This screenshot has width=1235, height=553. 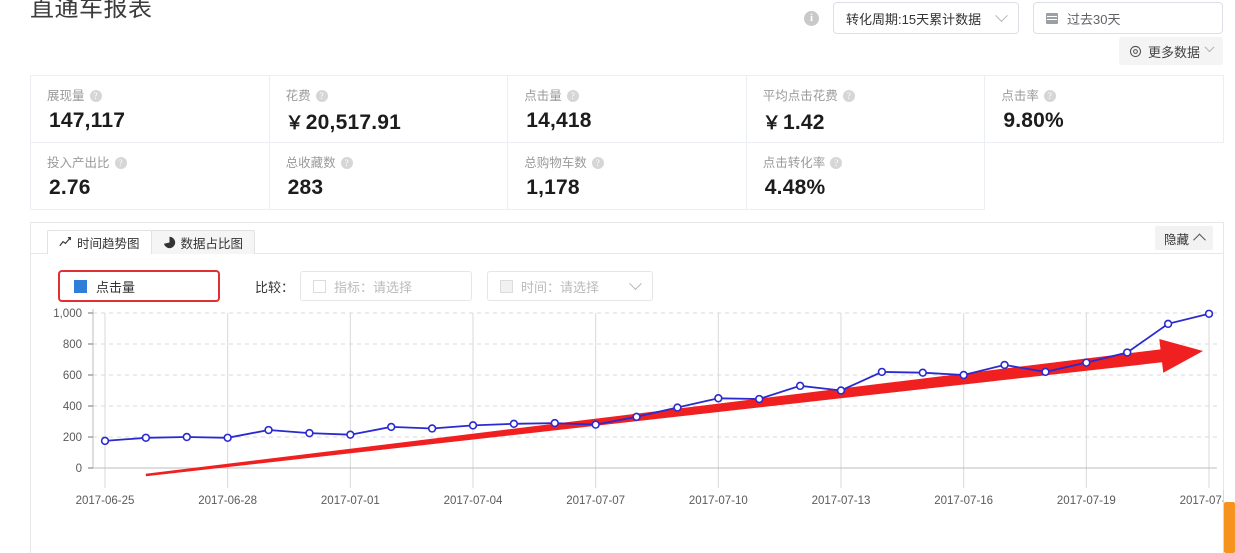 I want to click on metric-label: 点击量 ?, so click(x=635, y=96).